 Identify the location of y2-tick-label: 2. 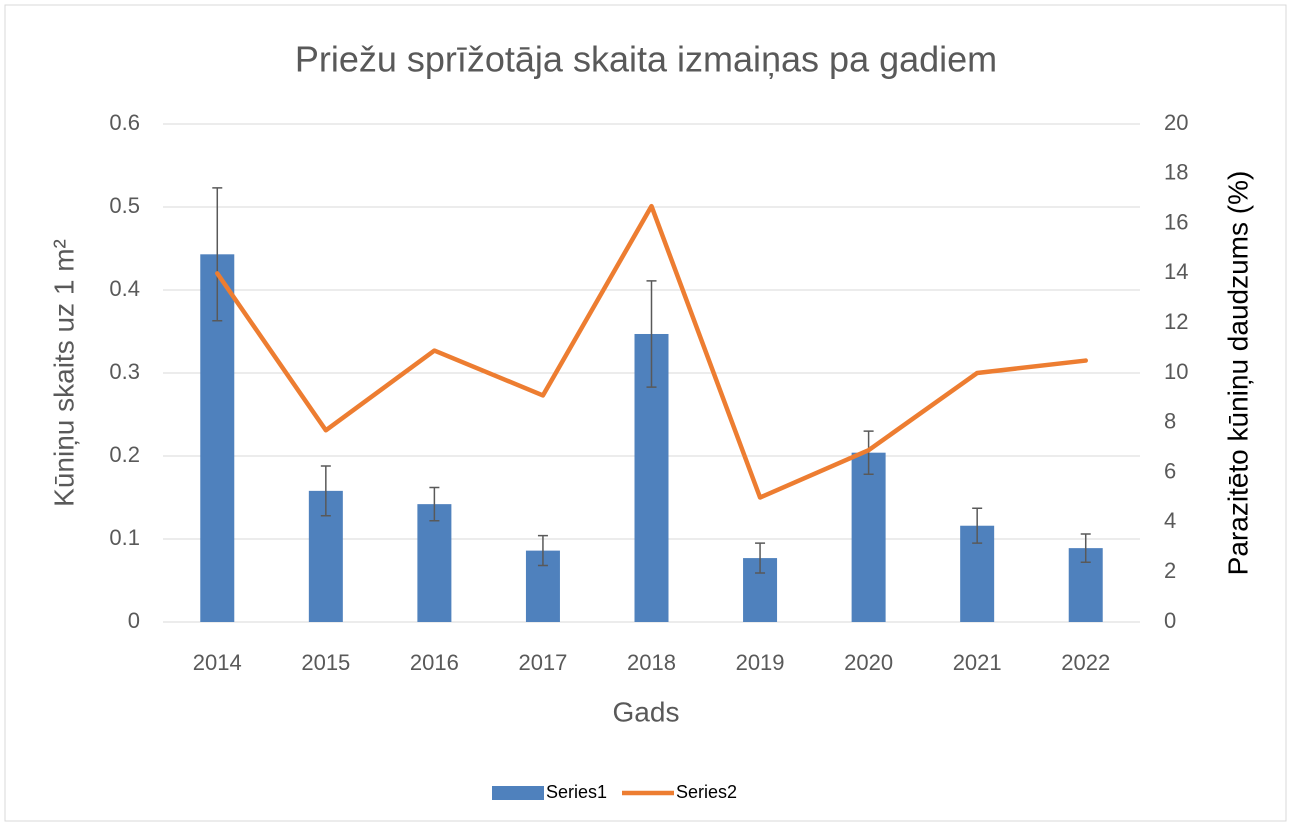
(1170, 570).